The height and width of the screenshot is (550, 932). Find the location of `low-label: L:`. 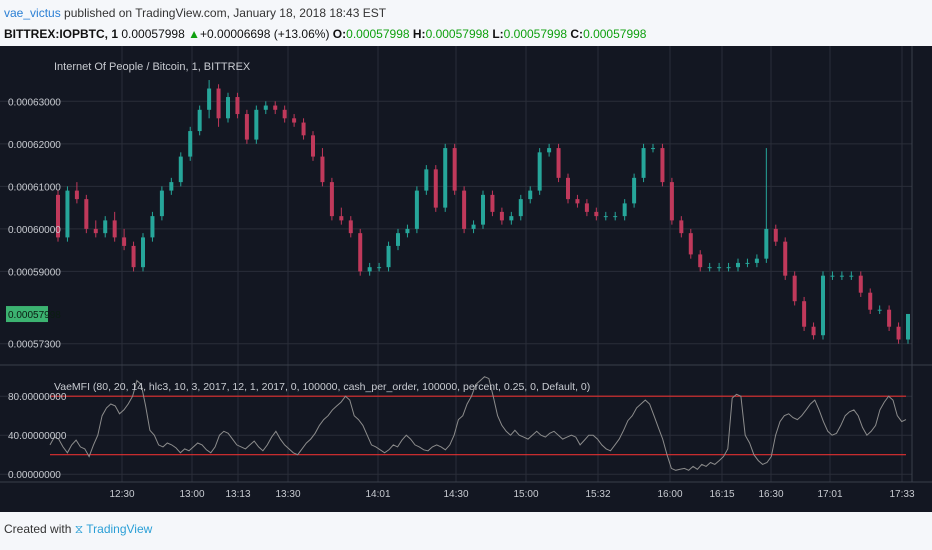

low-label: L: is located at coordinates (498, 34).